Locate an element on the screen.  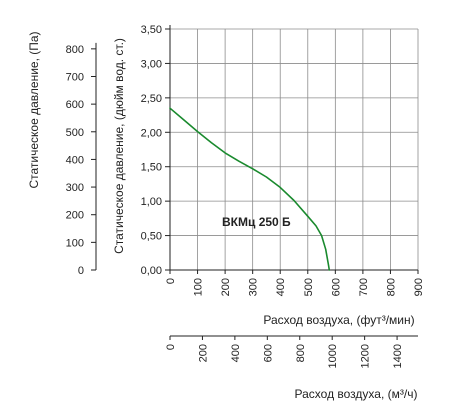
x2-tick-label: 800 is located at coordinates (301, 353).